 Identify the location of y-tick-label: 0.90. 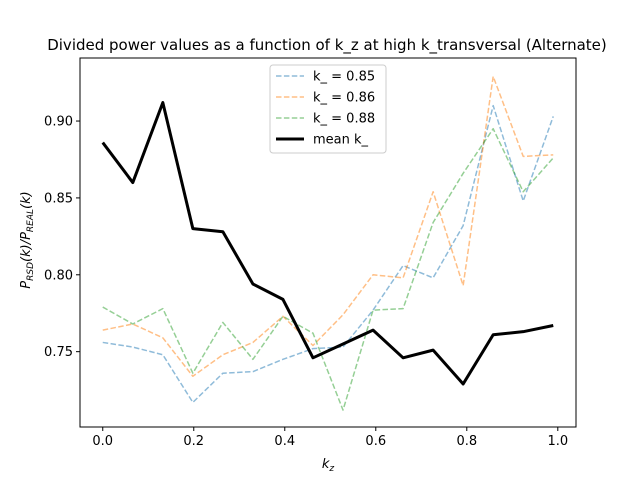
(58, 122).